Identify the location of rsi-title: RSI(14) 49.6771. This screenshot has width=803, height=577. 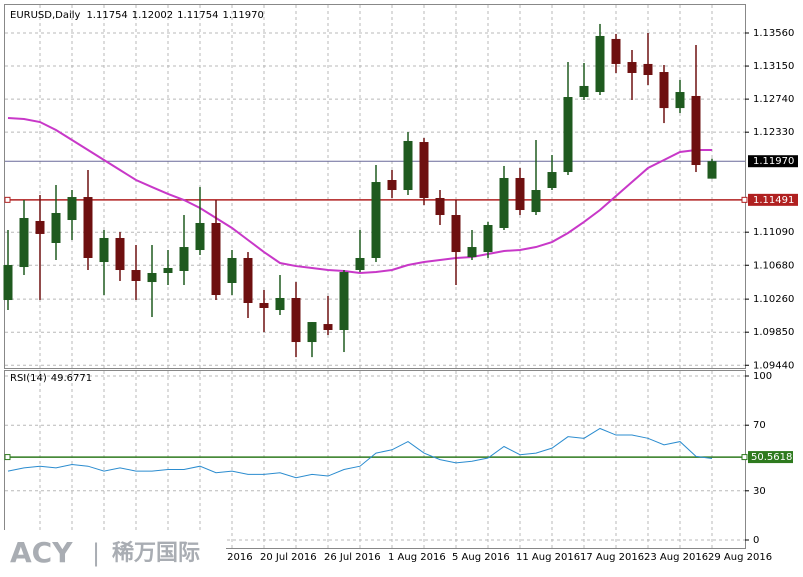
(51, 378).